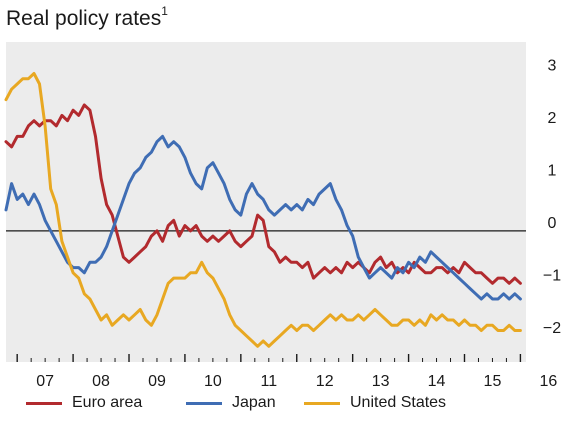 The image size is (582, 431). What do you see at coordinates (552, 65) in the screenshot?
I see `y-tick-label: 3` at bounding box center [552, 65].